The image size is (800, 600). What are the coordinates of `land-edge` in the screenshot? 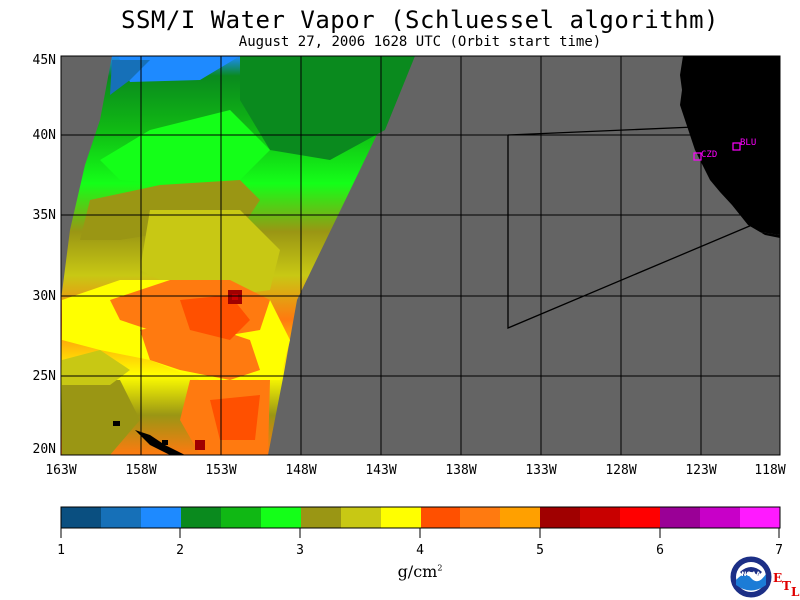 It's located at (770, 235).